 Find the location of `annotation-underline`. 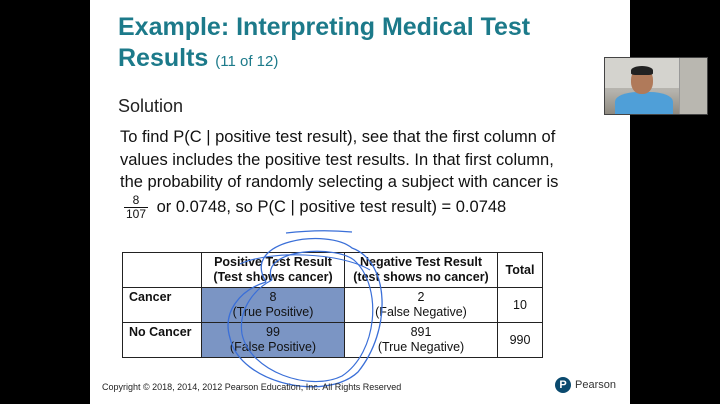

annotation-underline is located at coordinates (319, 232).